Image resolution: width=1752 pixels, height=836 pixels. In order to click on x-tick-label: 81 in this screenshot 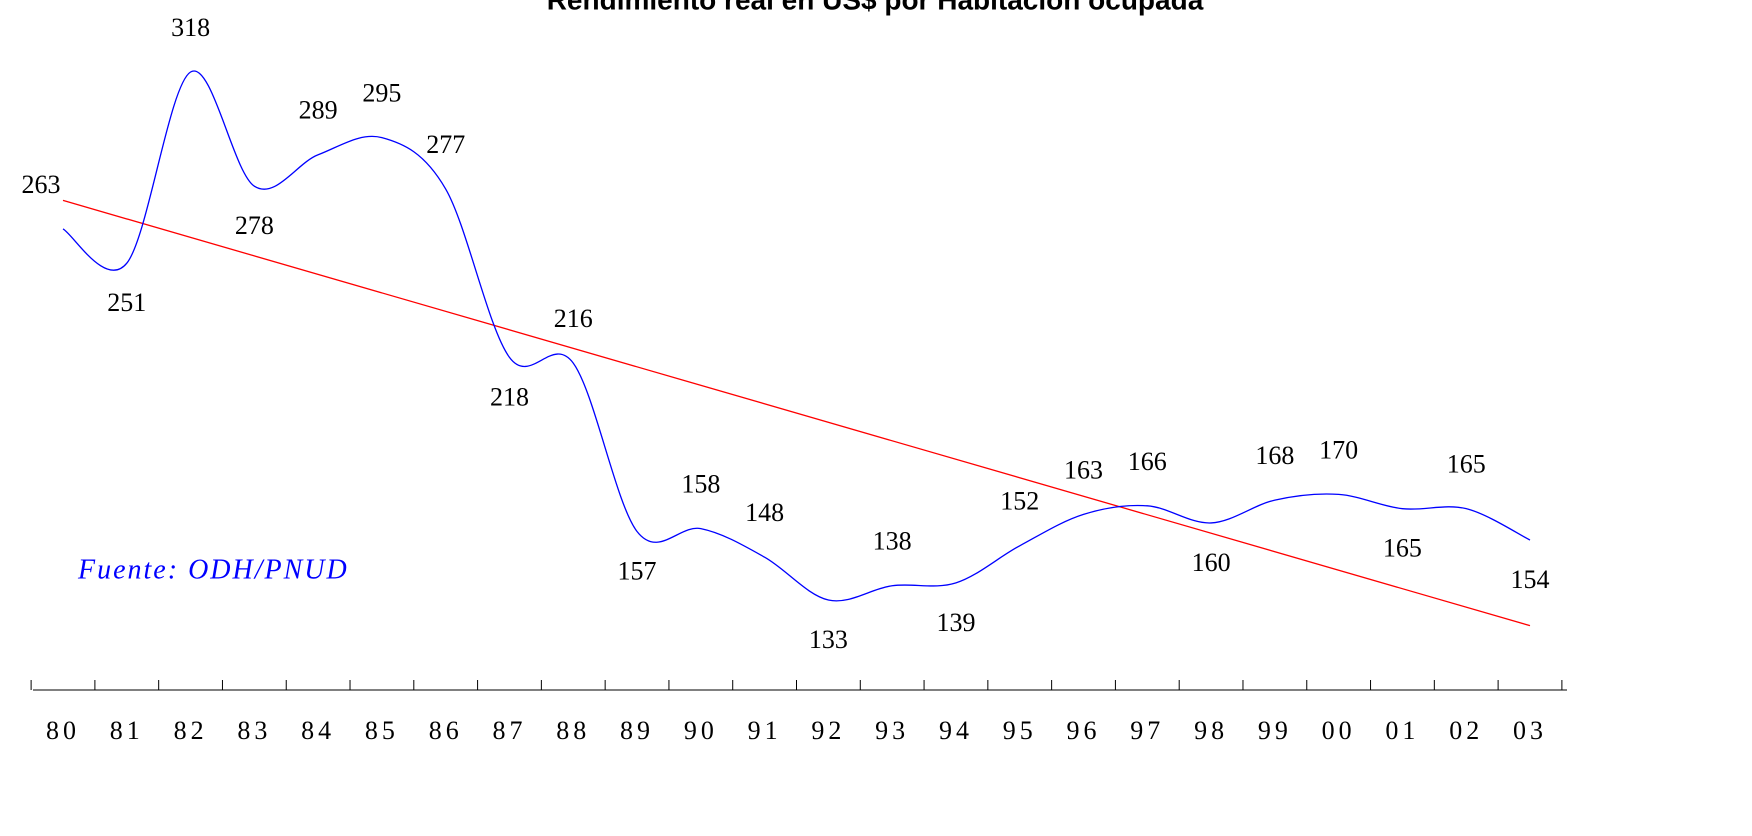, I will do `click(127, 730)`.